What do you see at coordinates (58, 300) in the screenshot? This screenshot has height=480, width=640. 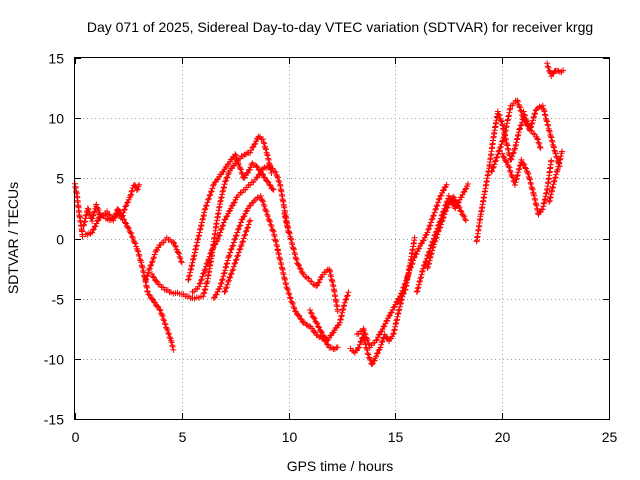 I see `y-tick-label: -5` at bounding box center [58, 300].